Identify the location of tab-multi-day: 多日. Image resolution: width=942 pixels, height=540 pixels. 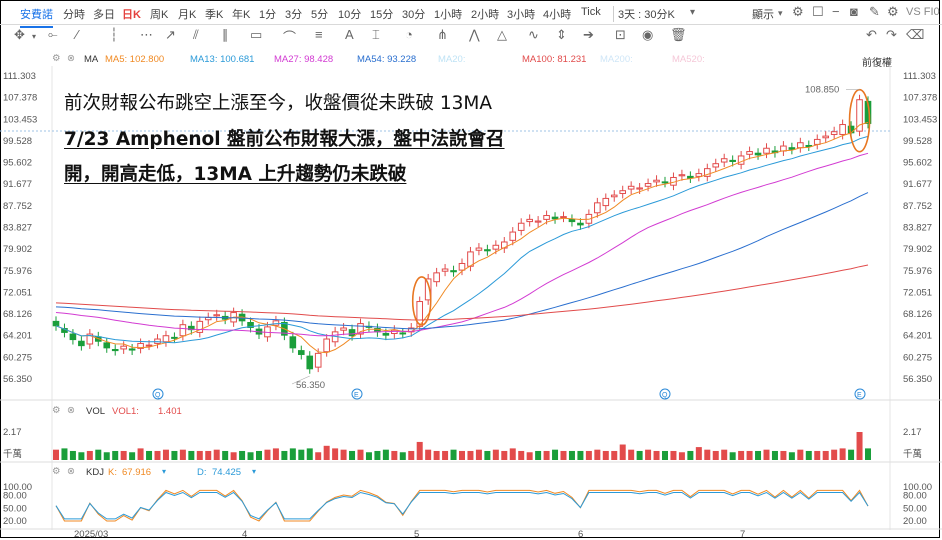
(104, 15).